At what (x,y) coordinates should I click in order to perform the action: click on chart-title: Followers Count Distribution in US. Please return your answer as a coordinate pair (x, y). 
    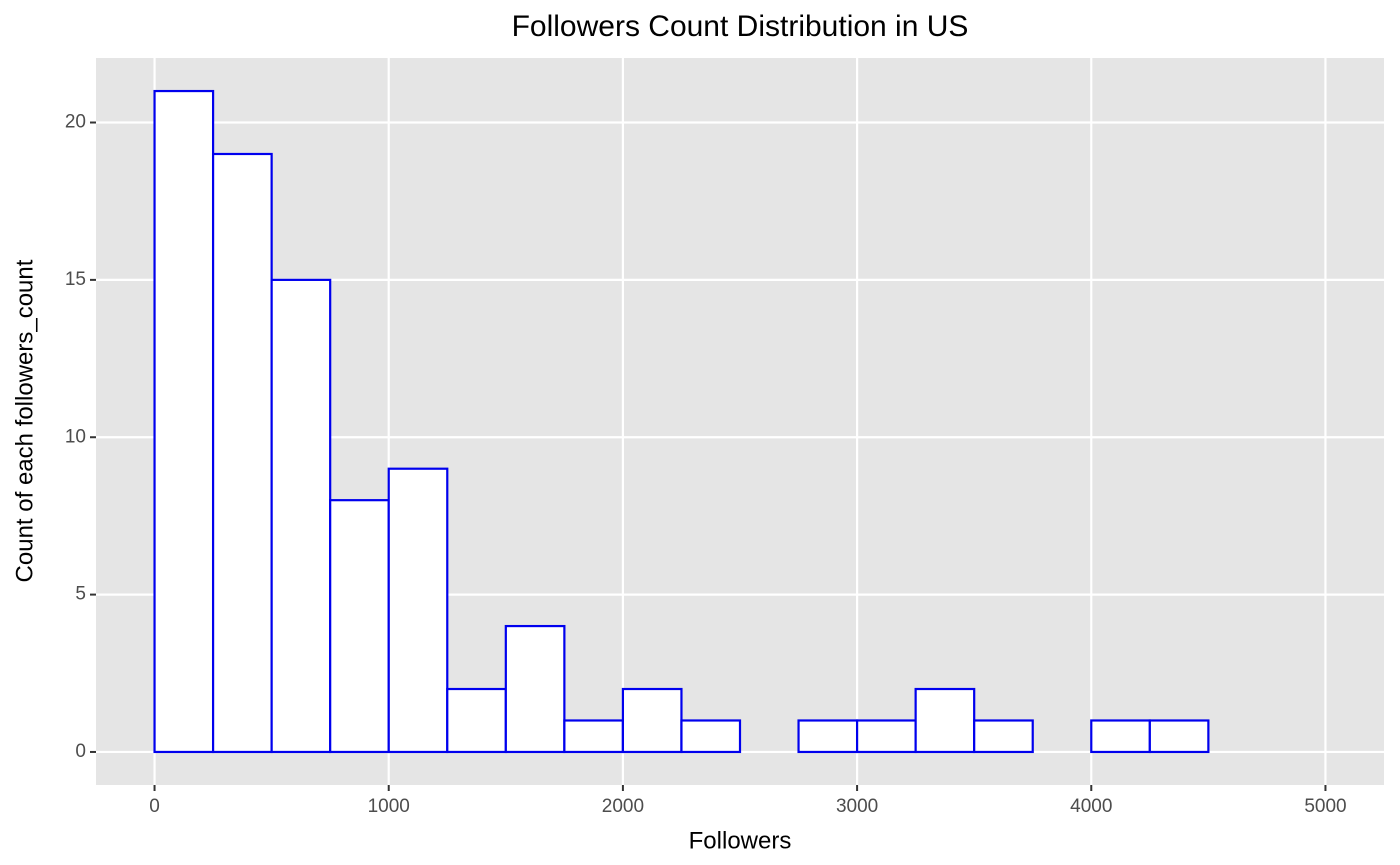
    Looking at the image, I should click on (740, 26).